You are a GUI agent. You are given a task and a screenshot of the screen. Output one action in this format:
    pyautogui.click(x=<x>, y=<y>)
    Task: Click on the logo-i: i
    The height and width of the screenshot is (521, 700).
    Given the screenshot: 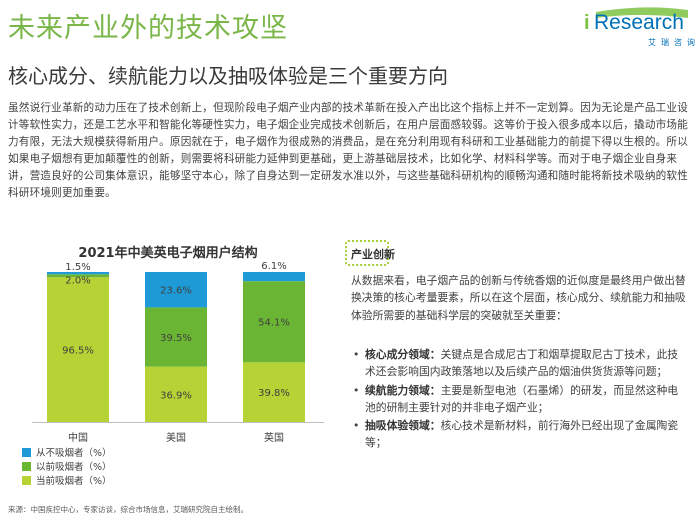 What is the action you would take?
    pyautogui.click(x=587, y=23)
    